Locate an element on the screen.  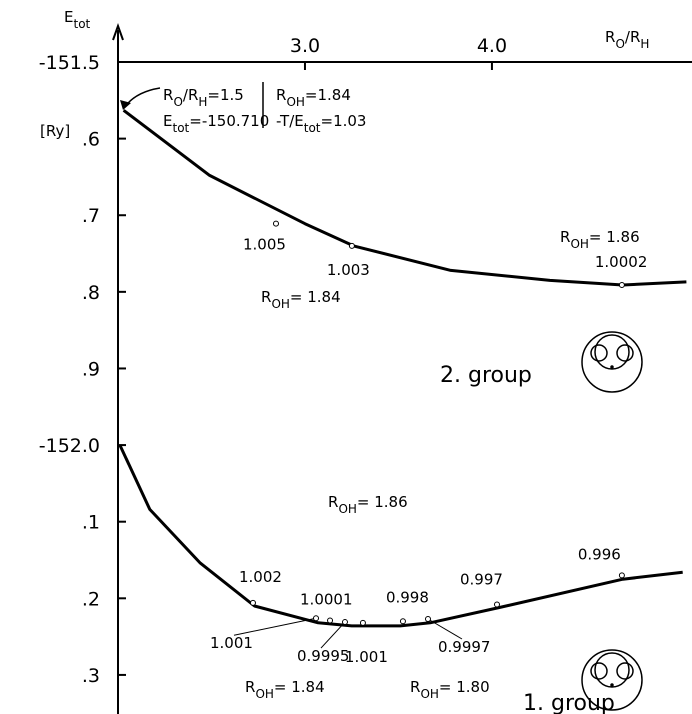
y-tick-label: .7 is located at coordinates (91, 216).